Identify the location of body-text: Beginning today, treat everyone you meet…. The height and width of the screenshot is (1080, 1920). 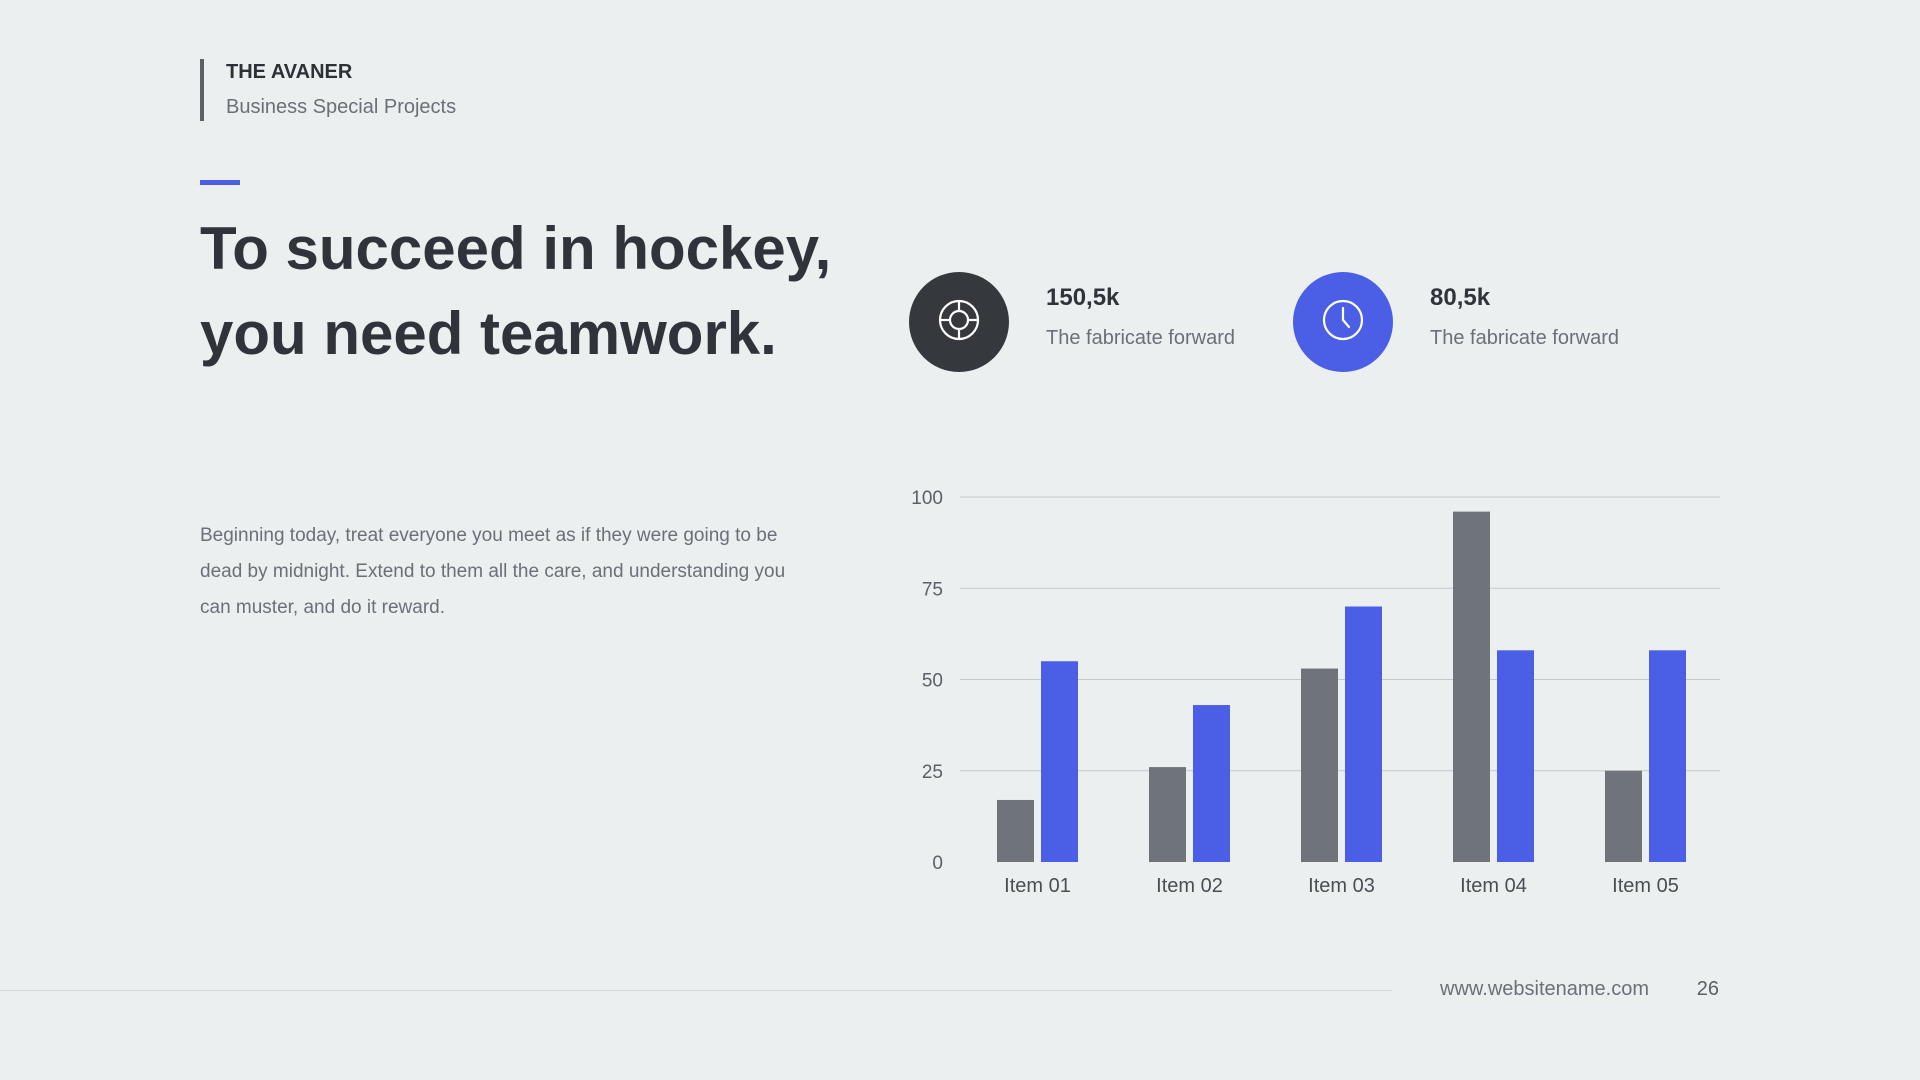
(493, 571).